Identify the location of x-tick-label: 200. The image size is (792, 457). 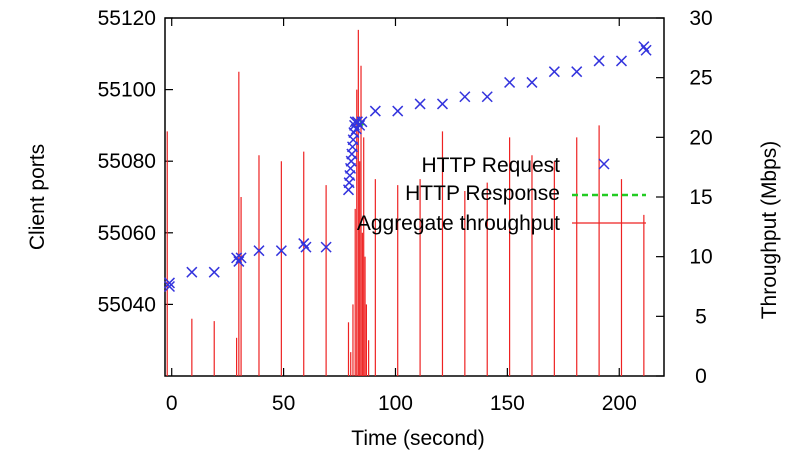
(619, 403).